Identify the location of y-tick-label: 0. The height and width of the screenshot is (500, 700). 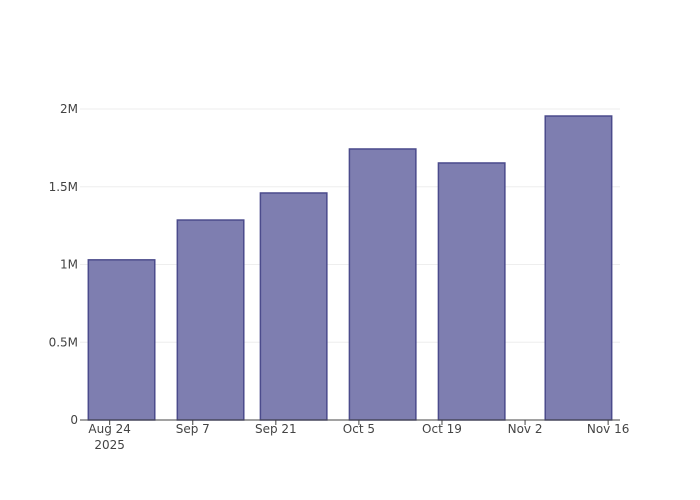
(74, 420).